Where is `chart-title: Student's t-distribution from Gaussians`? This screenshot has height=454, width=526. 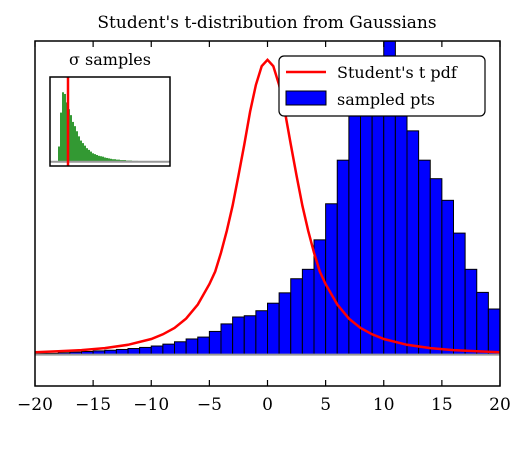
chart-title: Student's t-distribution from Gaussians is located at coordinates (266, 23).